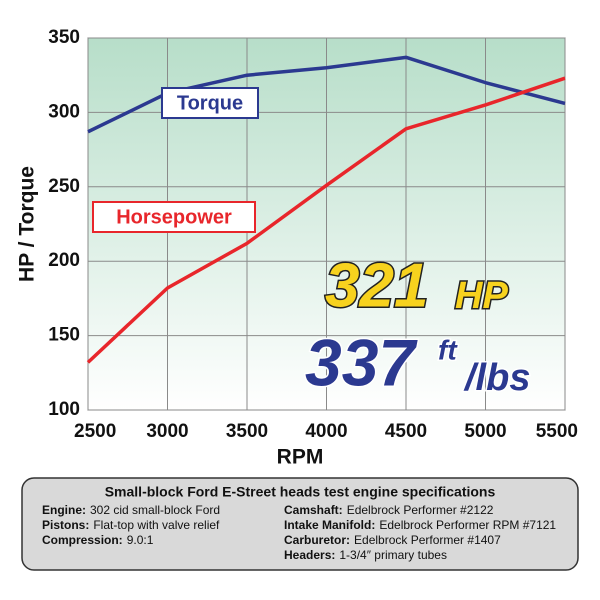 The image size is (600, 600). What do you see at coordinates (64, 260) in the screenshot?
I see `y-tick-label: 200` at bounding box center [64, 260].